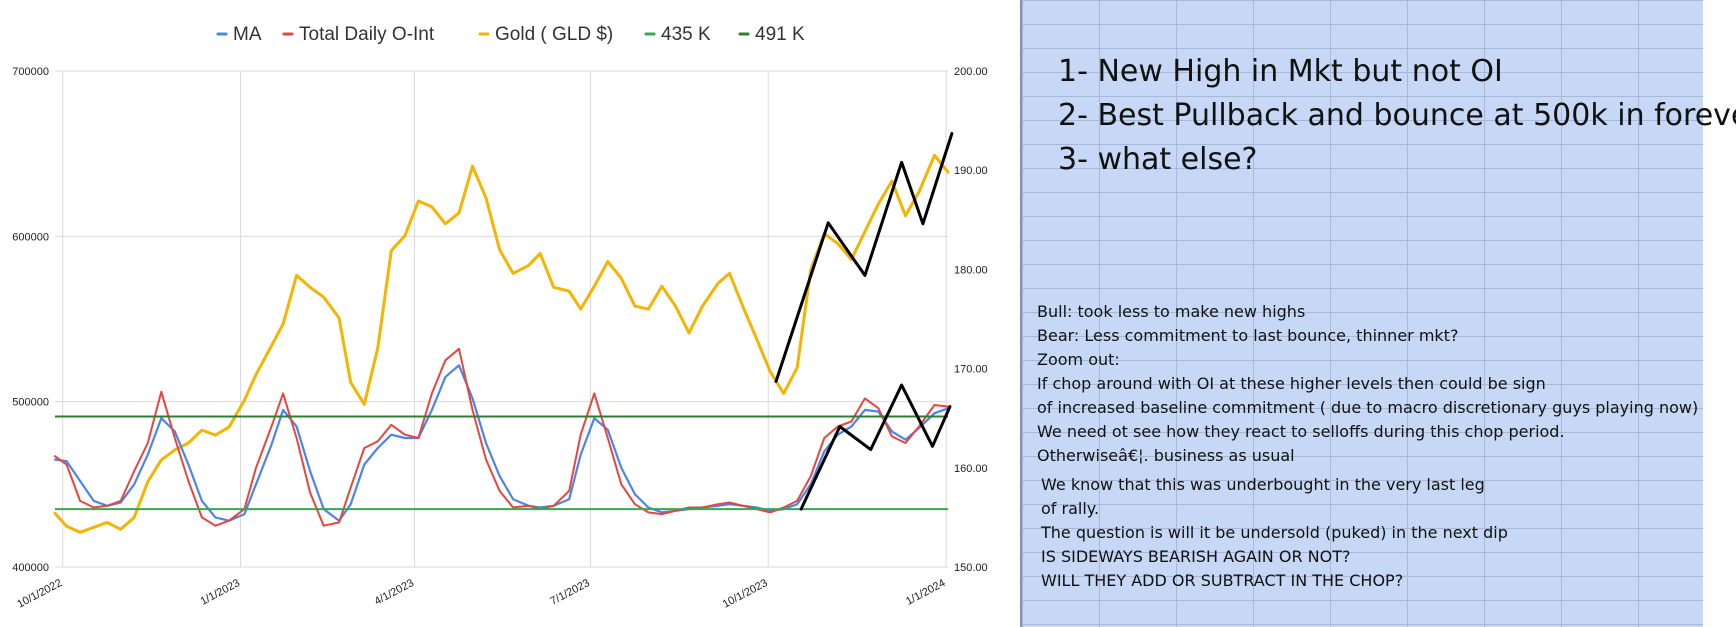 The image size is (1736, 627). What do you see at coordinates (780, 34) in the screenshot?
I see `legend-label: 491 K` at bounding box center [780, 34].